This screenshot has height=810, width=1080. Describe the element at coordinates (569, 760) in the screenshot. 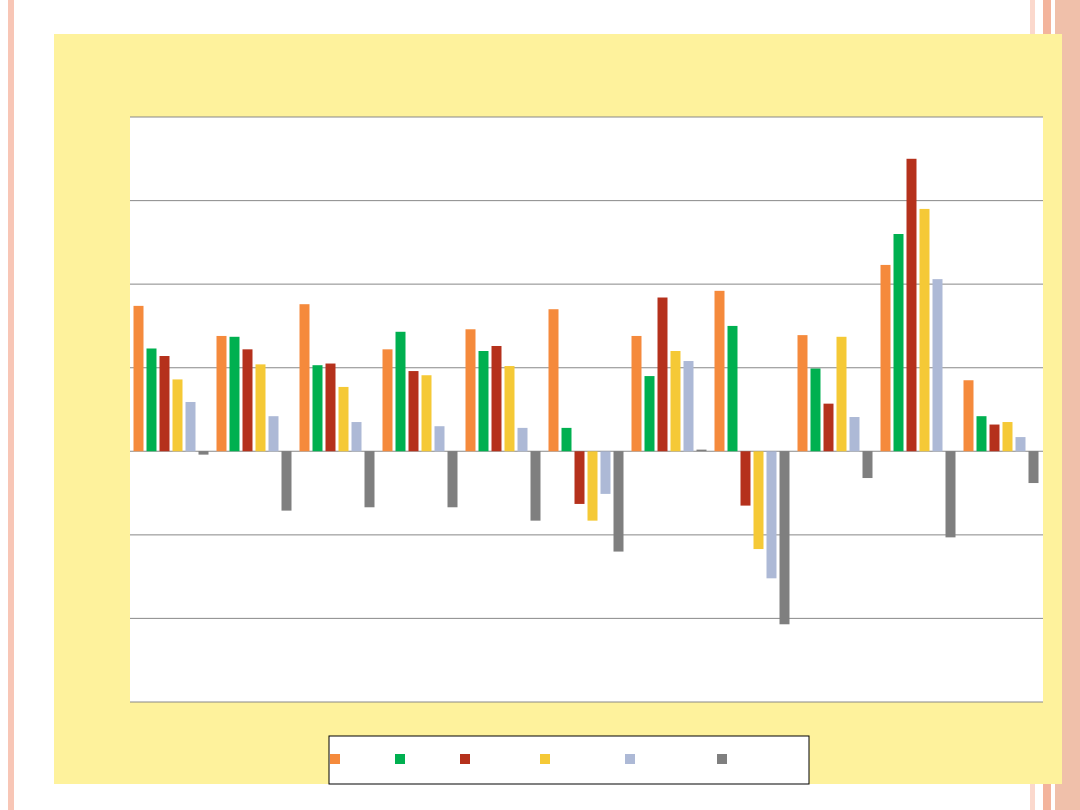

I see `legend` at that location.